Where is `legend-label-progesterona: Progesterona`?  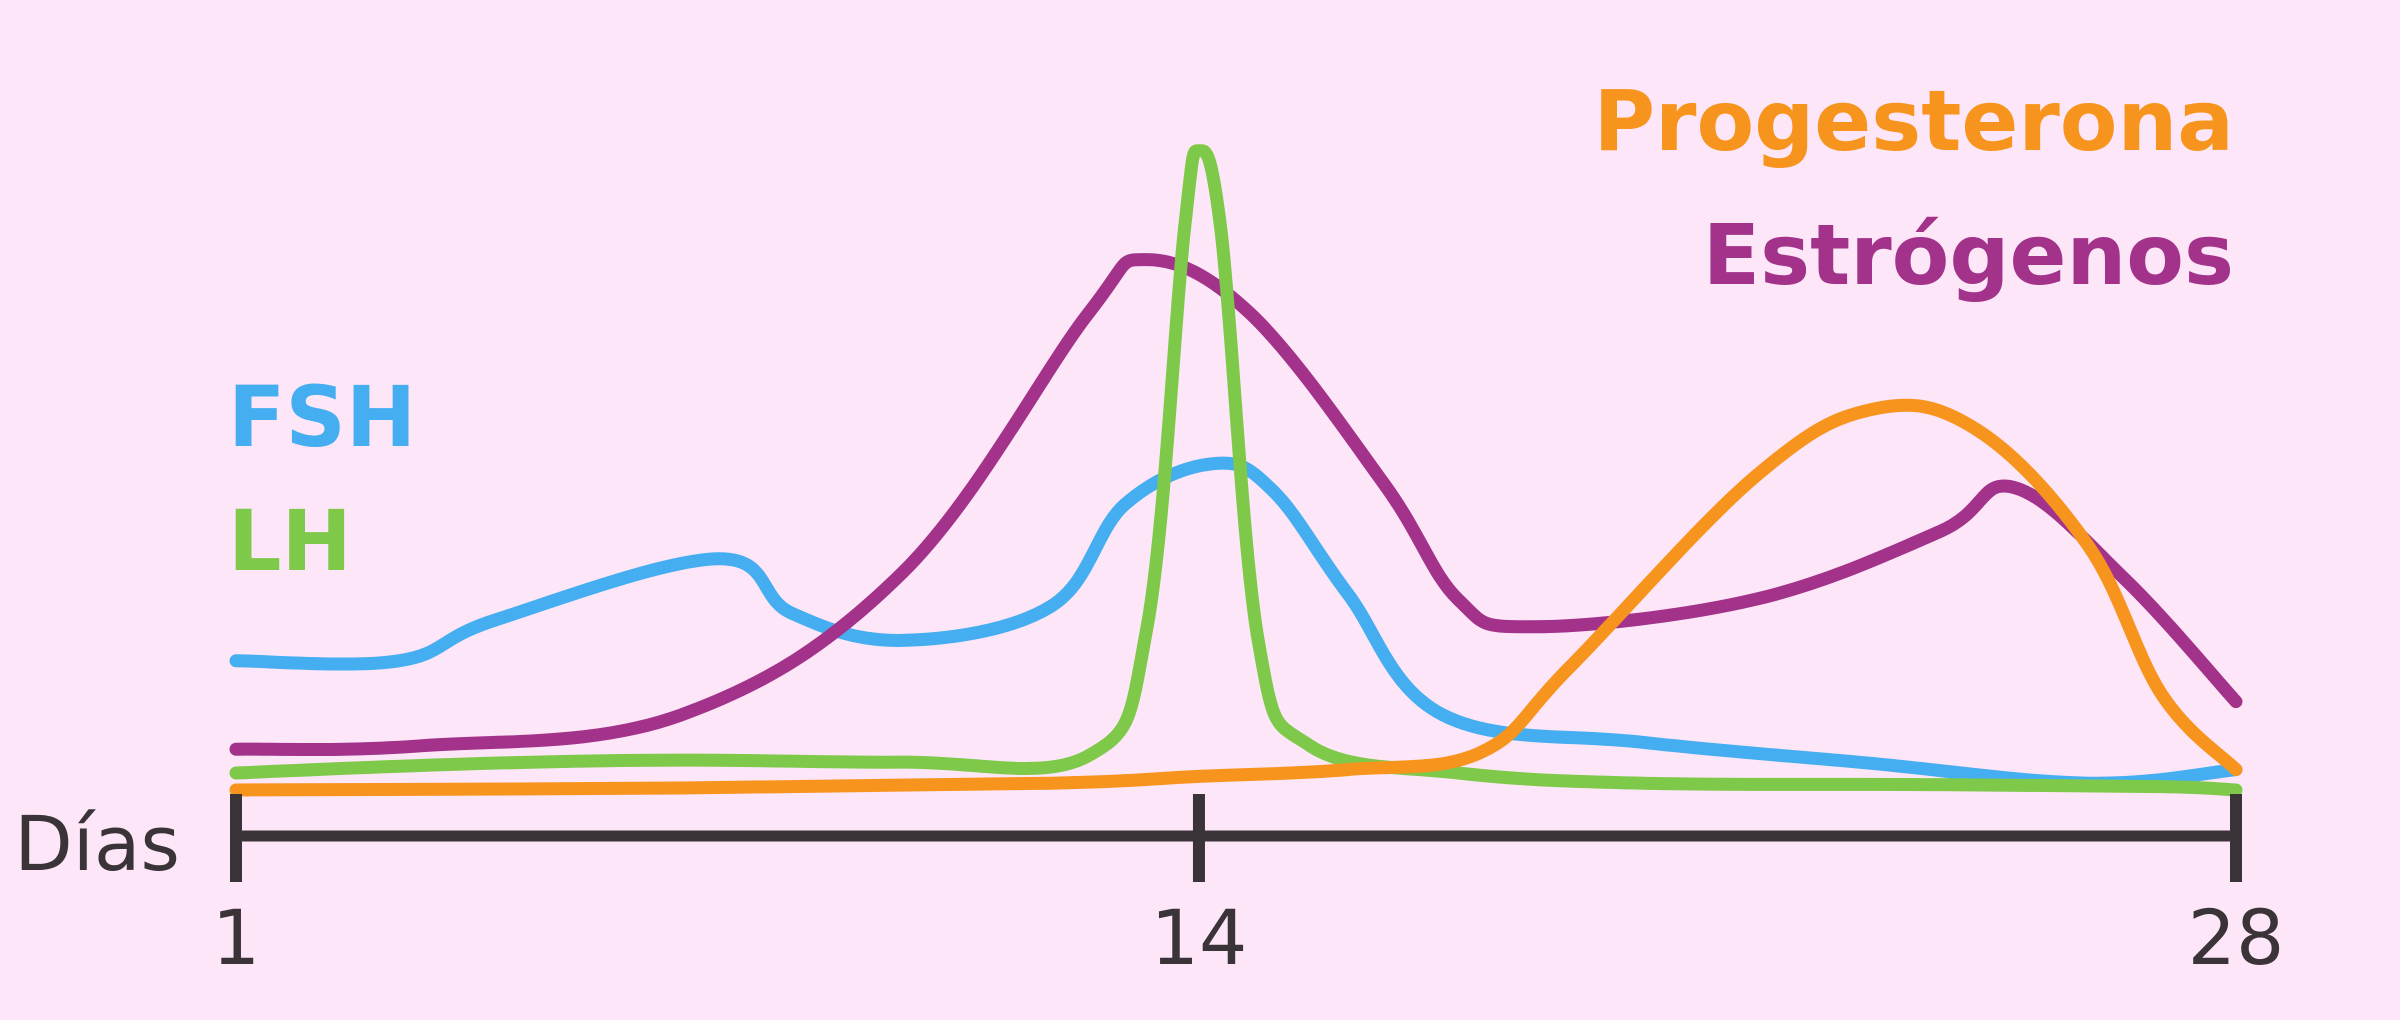 legend-label-progesterona: Progesterona is located at coordinates (1913, 121).